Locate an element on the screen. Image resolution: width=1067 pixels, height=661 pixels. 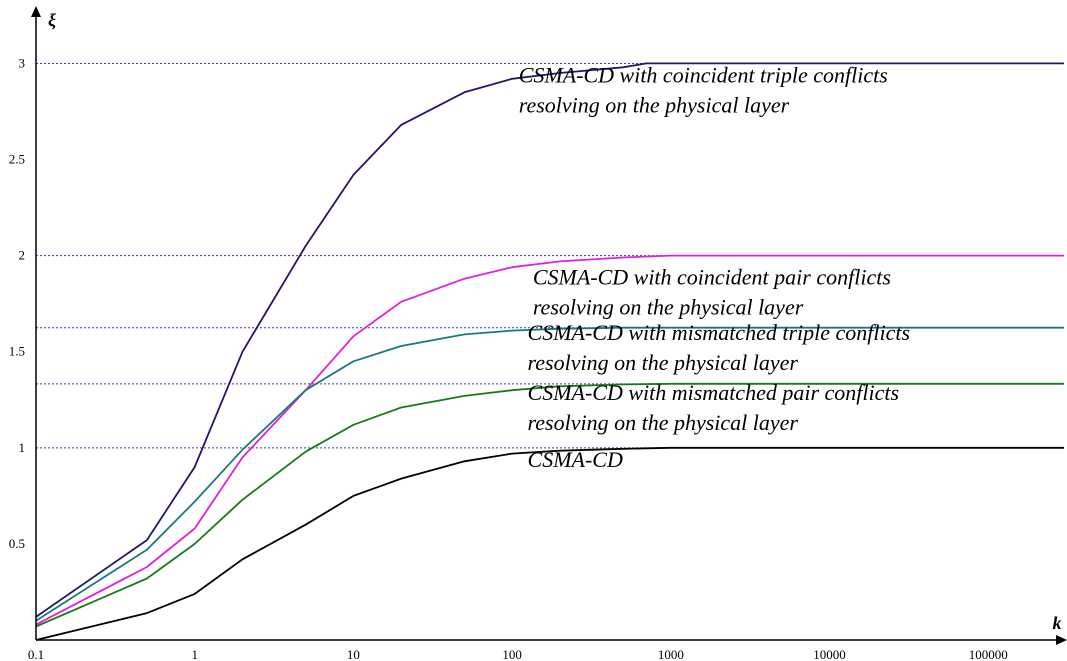
x-tick-label-1: 1 is located at coordinates (194, 654).